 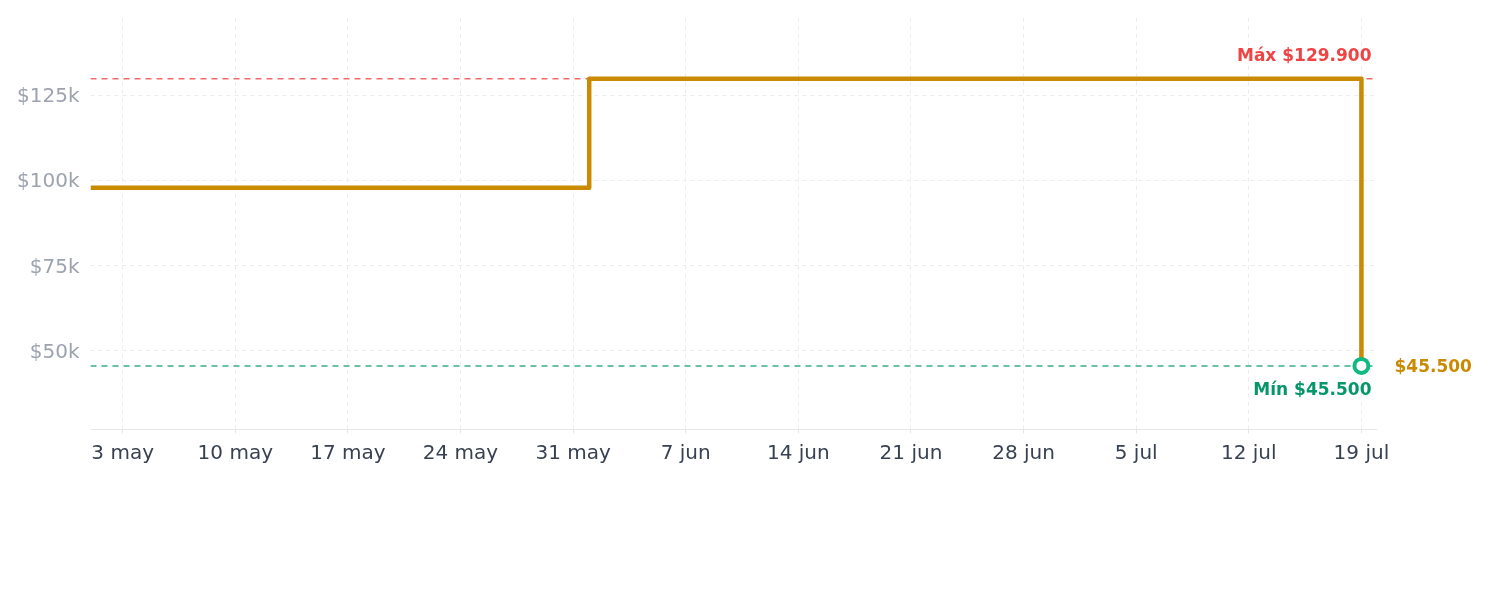 What do you see at coordinates (1249, 451) in the screenshot?
I see `x-tick-label: 12 jul` at bounding box center [1249, 451].